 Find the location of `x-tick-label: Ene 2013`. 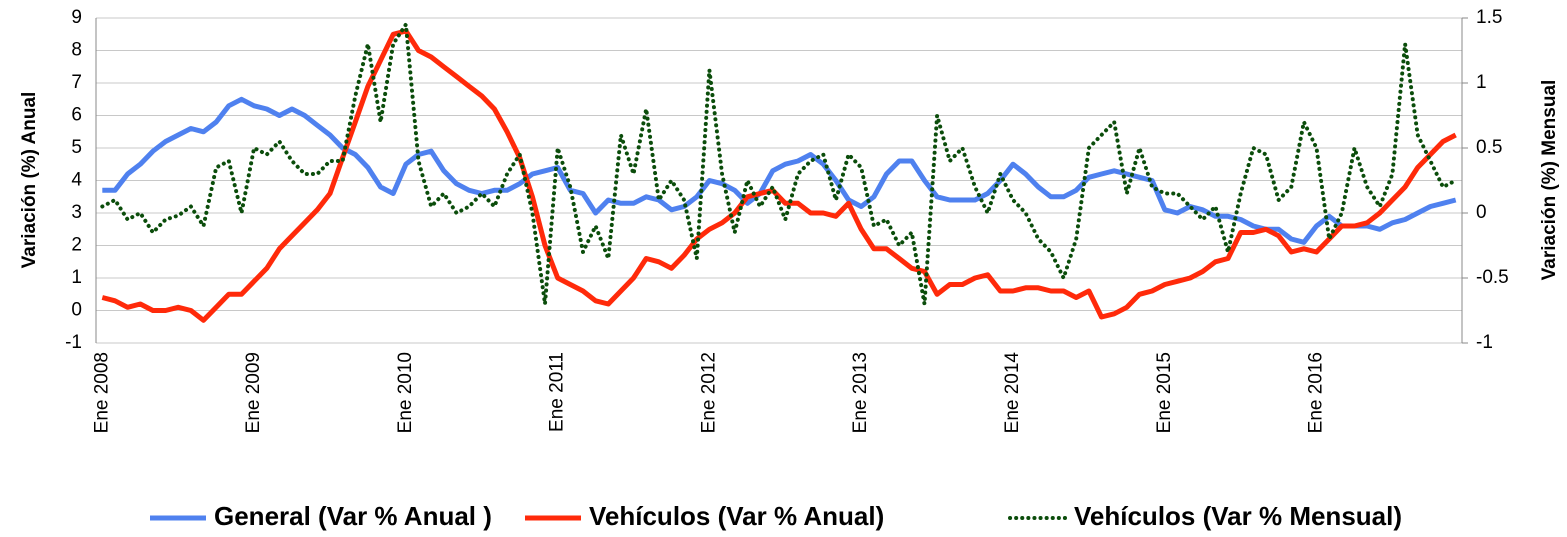

x-tick-label: Ene 2013 is located at coordinates (860, 392).